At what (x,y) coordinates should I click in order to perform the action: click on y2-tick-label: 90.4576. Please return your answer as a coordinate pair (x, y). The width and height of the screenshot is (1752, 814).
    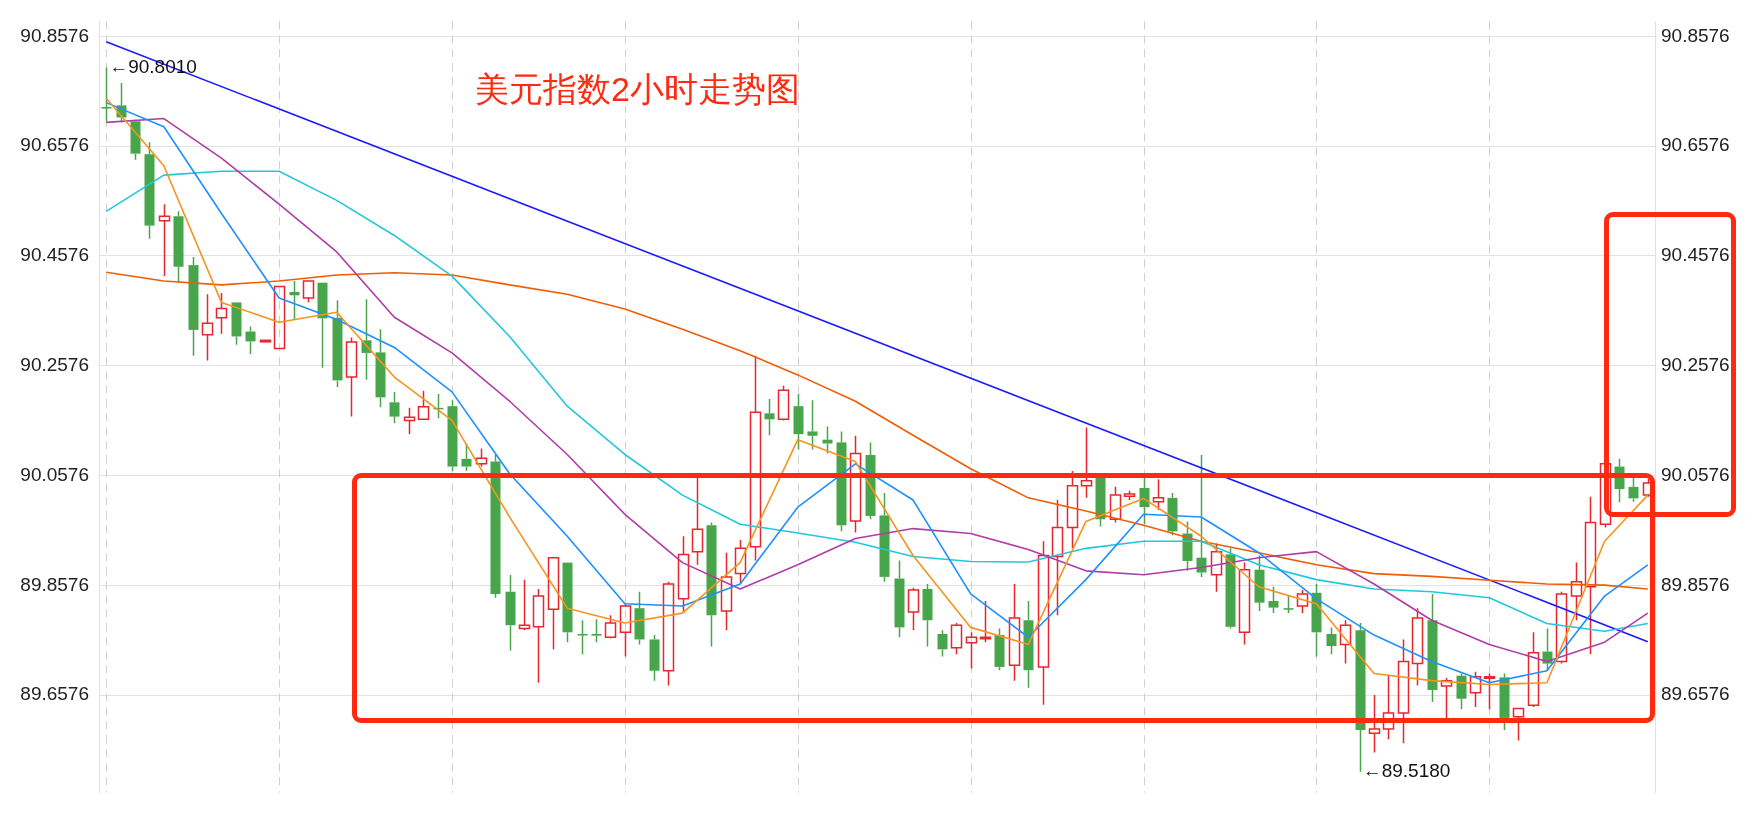
    Looking at the image, I should click on (1695, 255).